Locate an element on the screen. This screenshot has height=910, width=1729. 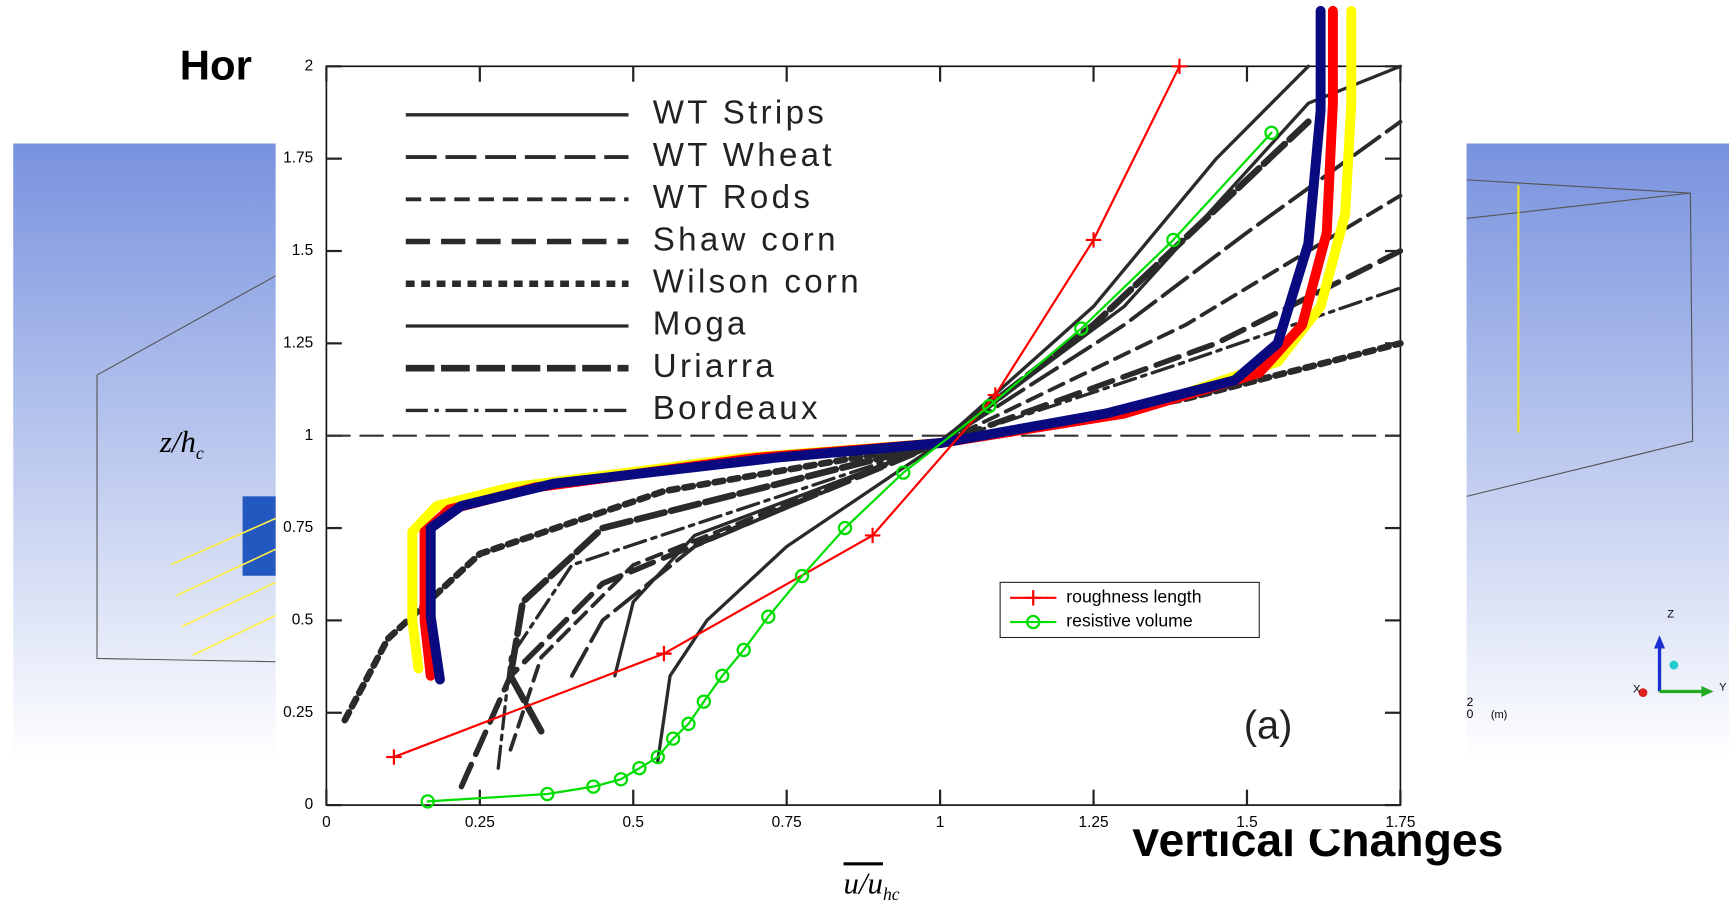
y-axis-label-sub: c is located at coordinates (200, 453).